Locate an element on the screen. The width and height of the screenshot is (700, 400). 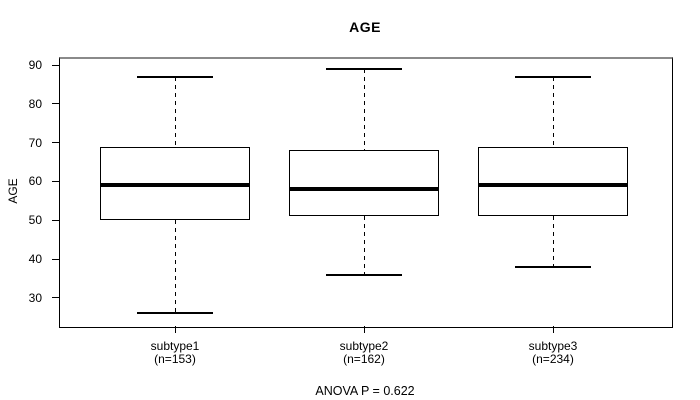
x-category-label: subtype2 (n=162) is located at coordinates (364, 353).